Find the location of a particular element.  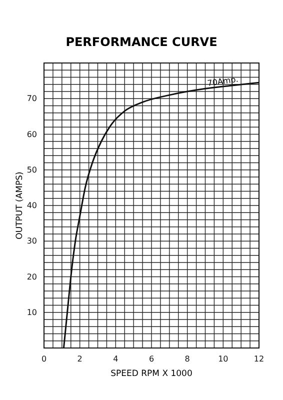

x-tick-label: 10 is located at coordinates (223, 359).